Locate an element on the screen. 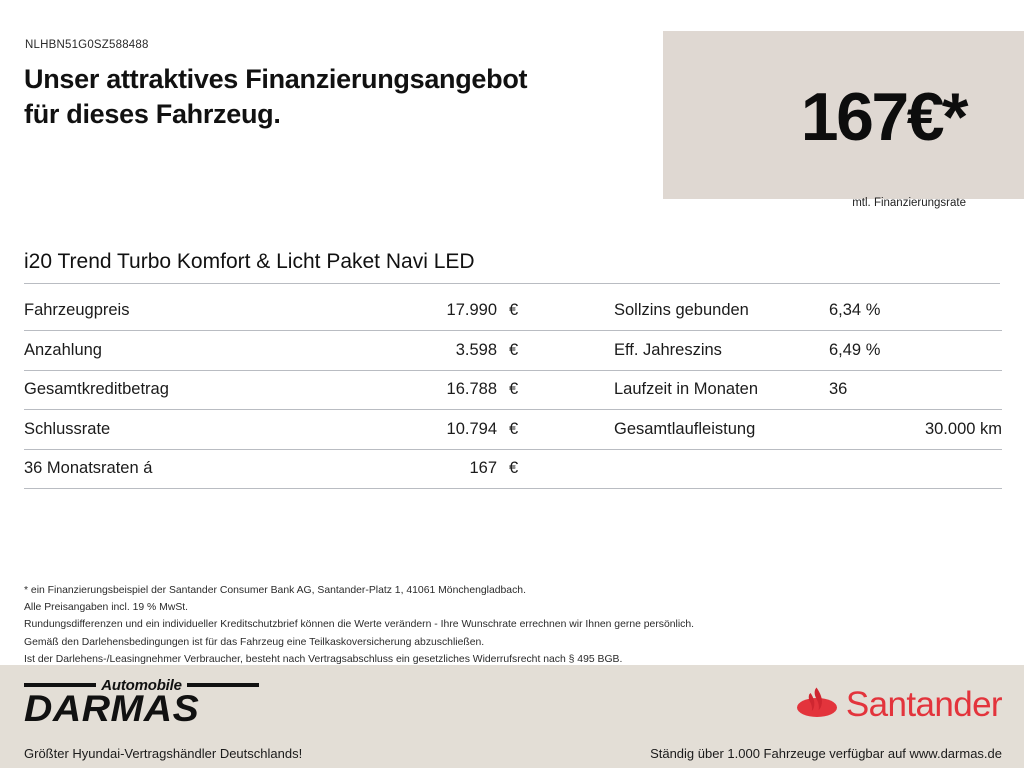 The image size is (1024, 768). spec-value: 167 is located at coordinates (421, 469).